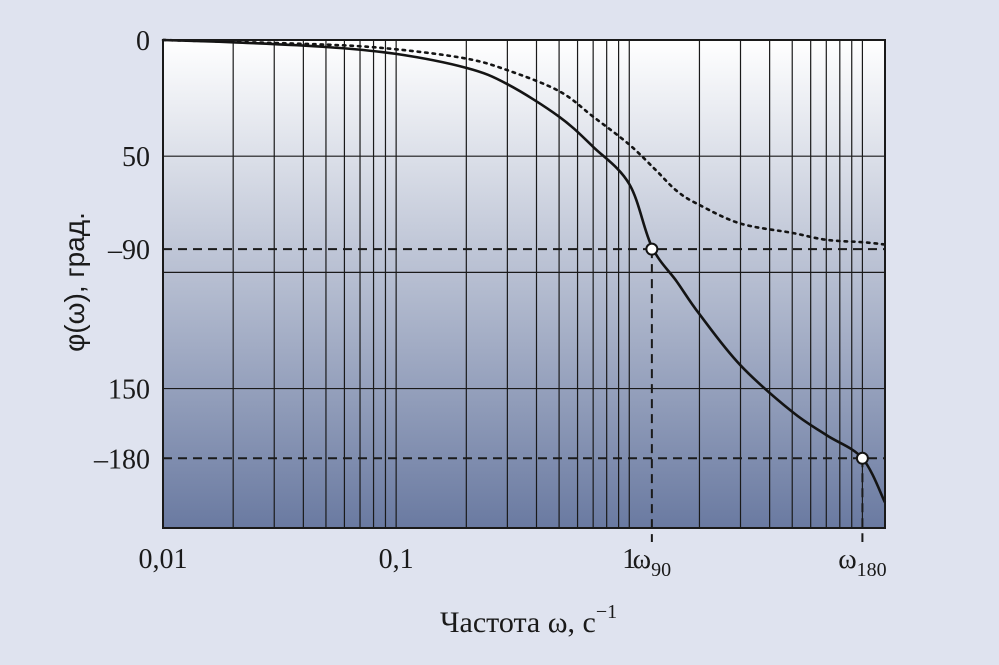 The height and width of the screenshot is (665, 999). What do you see at coordinates (129, 390) in the screenshot?
I see `y-tick-label: 150` at bounding box center [129, 390].